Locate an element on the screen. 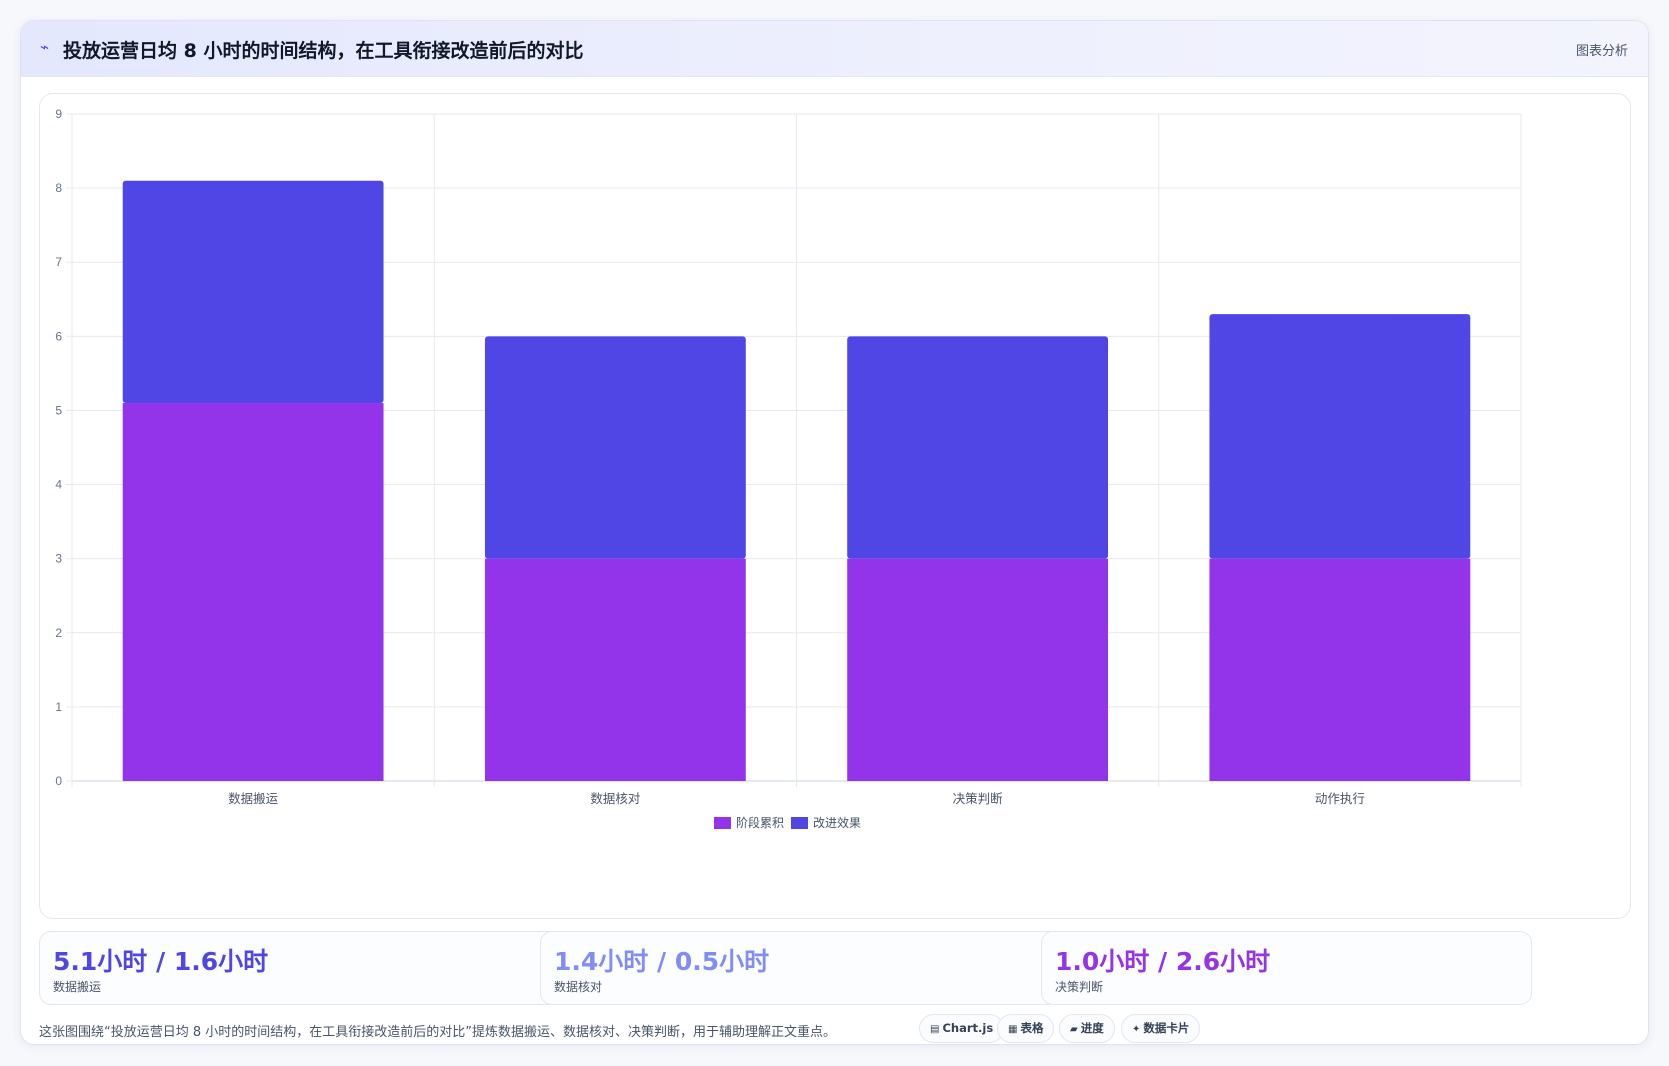  chartjs-chip: ▤ Chart.js is located at coordinates (962, 1028).